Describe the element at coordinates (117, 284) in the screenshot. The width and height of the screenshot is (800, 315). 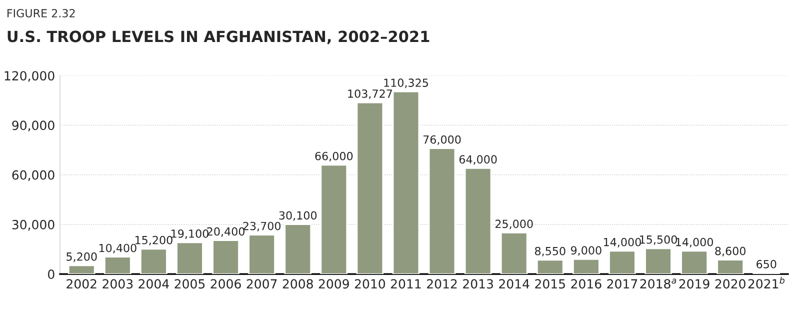
I see `x-tick-label: 2003` at that location.